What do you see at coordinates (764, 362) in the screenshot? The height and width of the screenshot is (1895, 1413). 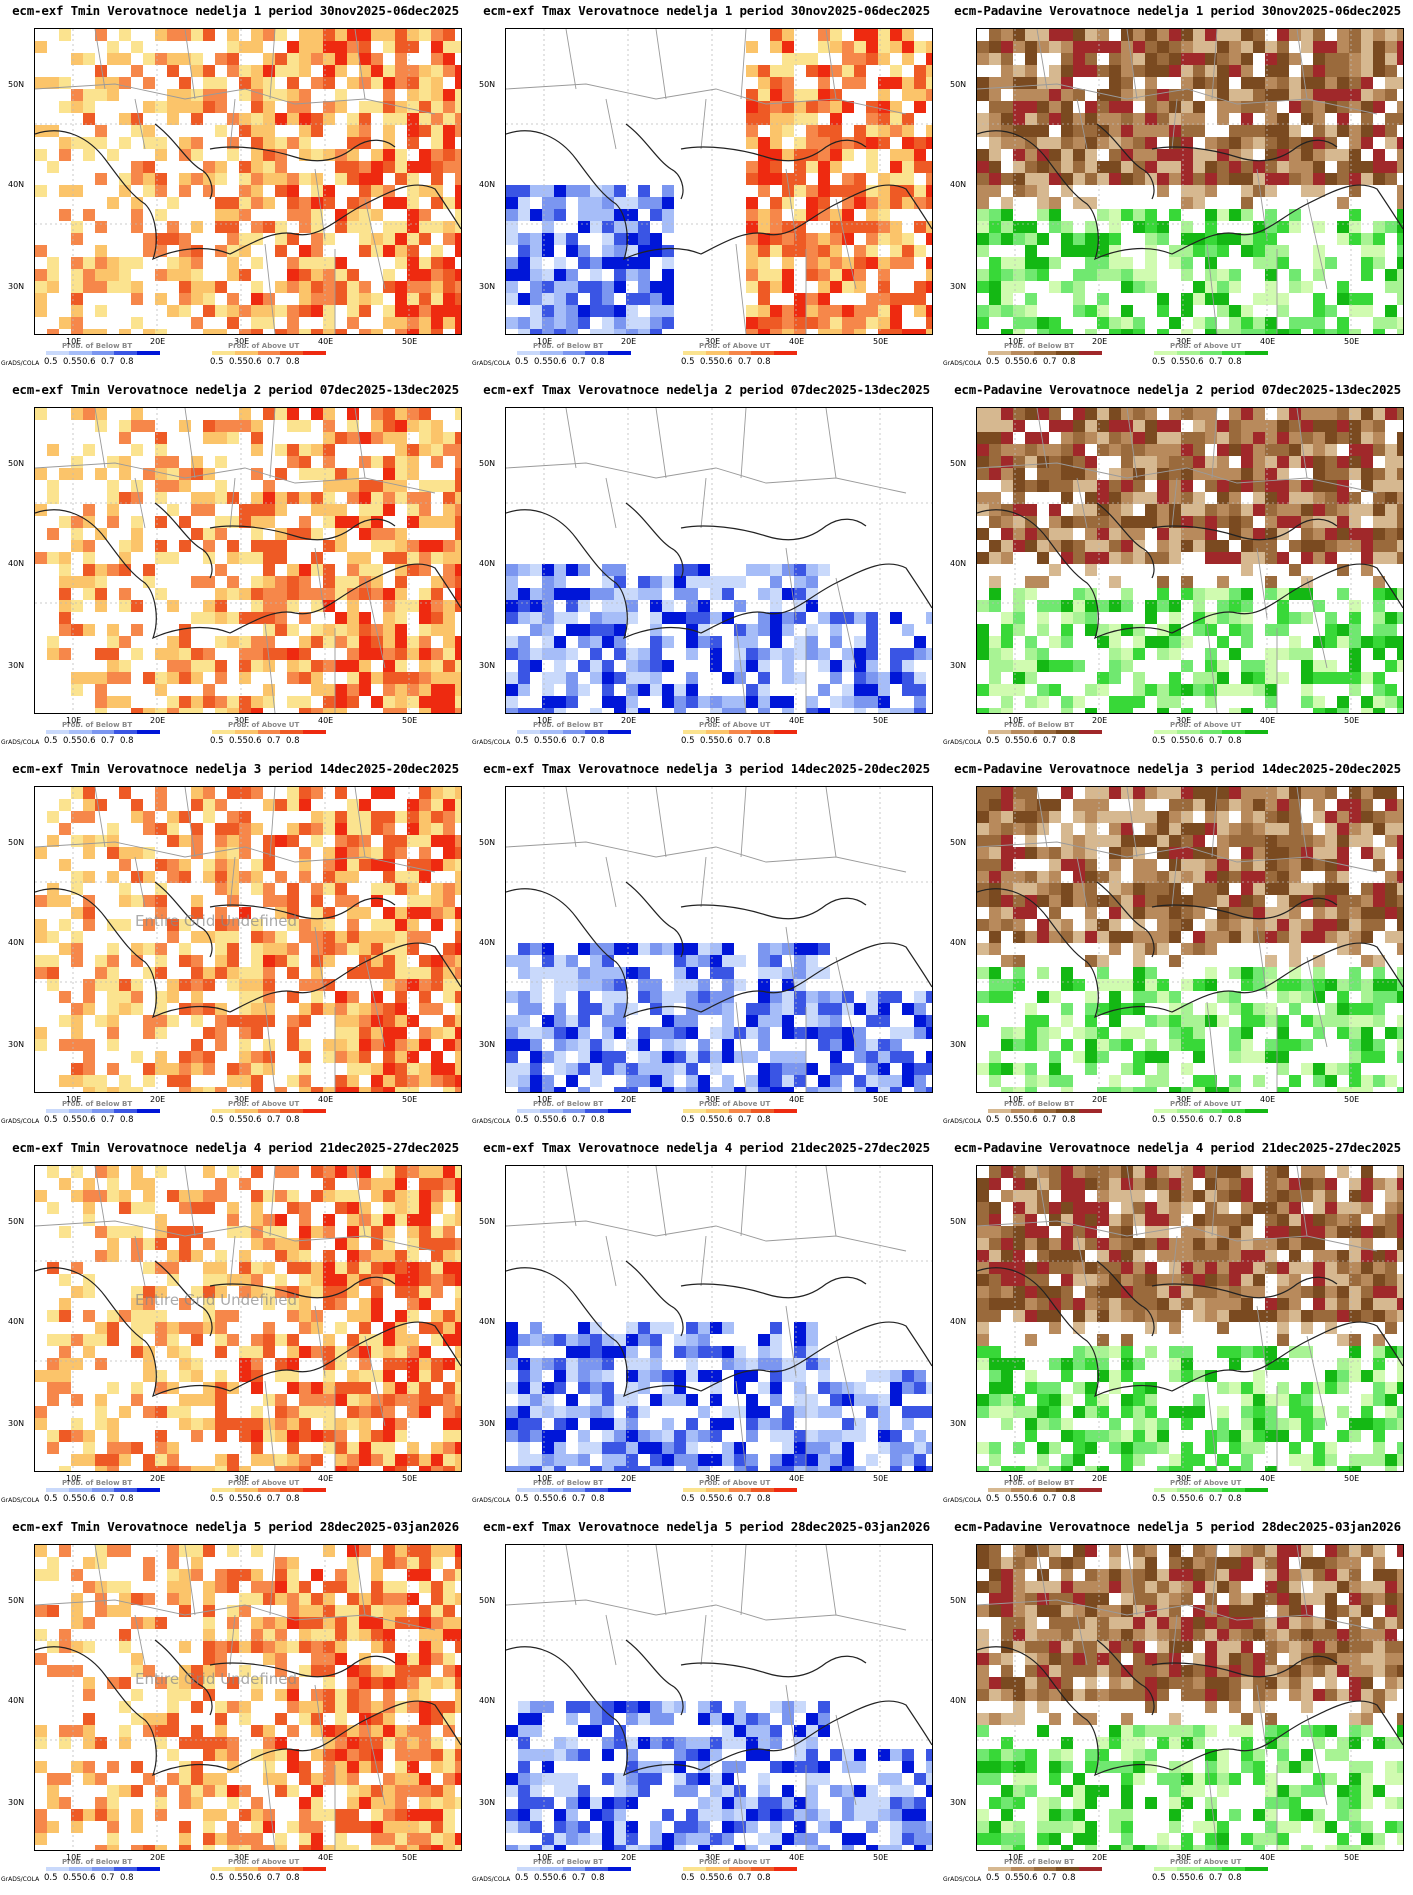 I see `legend-tick: 0.8` at bounding box center [764, 362].